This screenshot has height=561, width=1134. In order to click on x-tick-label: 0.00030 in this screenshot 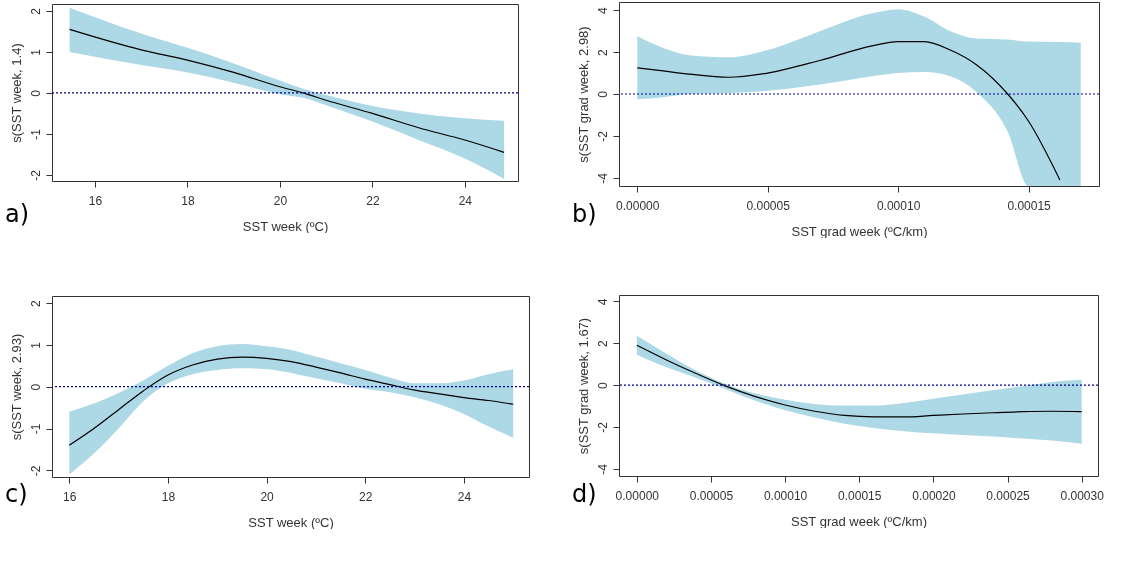, I will do `click(1082, 495)`.